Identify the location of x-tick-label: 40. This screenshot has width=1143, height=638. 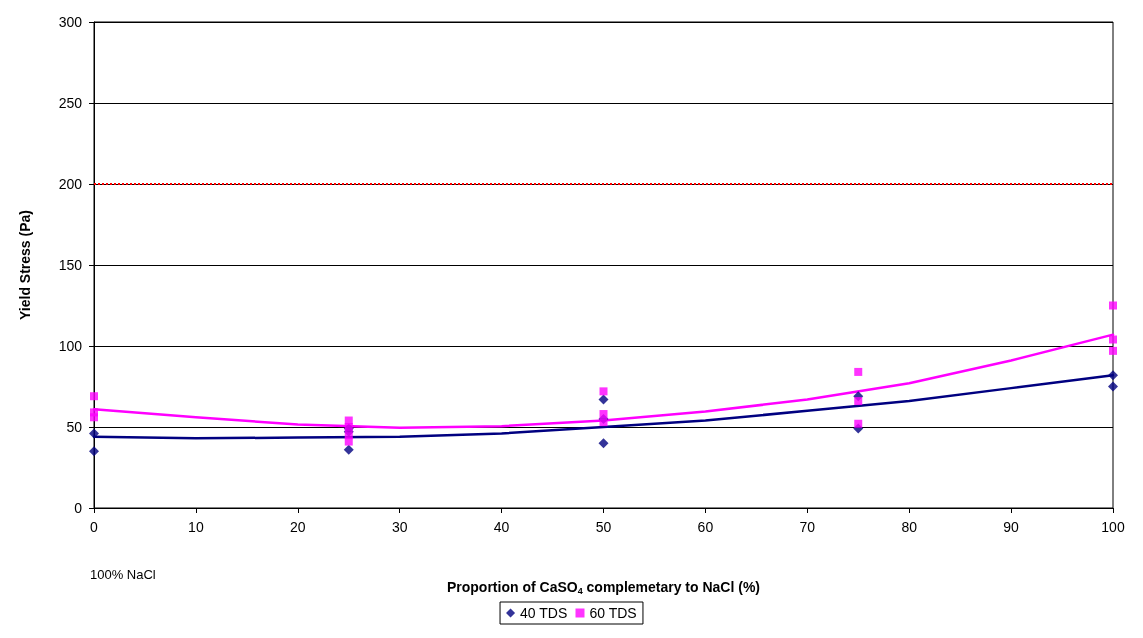
(501, 527).